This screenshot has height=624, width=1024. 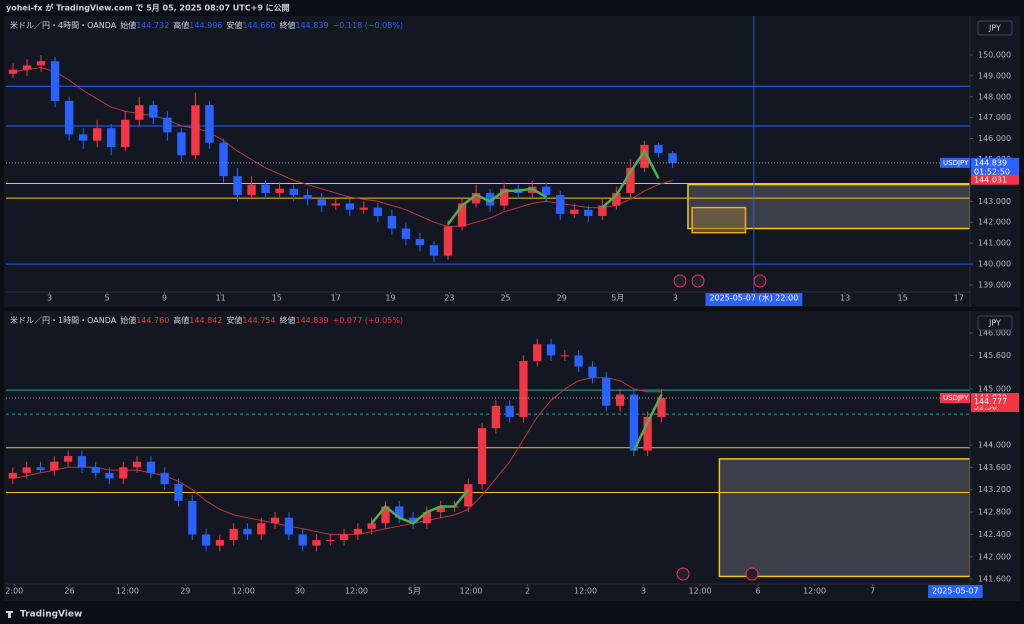 What do you see at coordinates (69, 591) in the screenshot?
I see `x-tick-label: 26` at bounding box center [69, 591].